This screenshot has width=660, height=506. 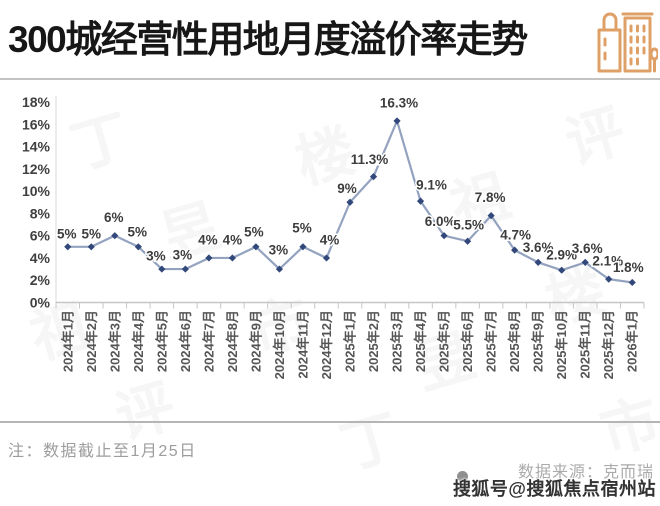 What do you see at coordinates (208, 341) in the screenshot?
I see `x-tick-label: 2024年7月` at bounding box center [208, 341].